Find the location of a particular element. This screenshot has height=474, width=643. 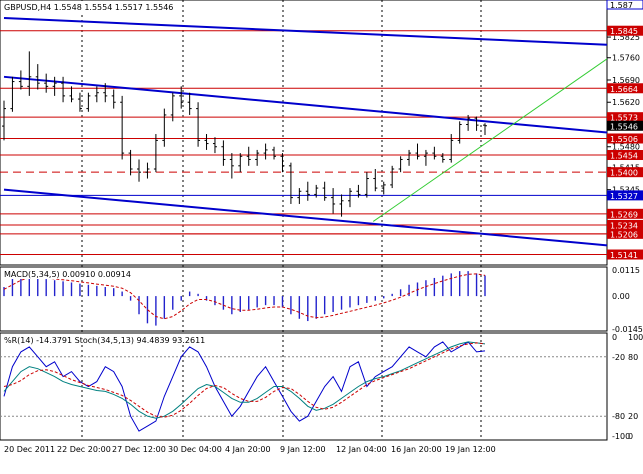

top-partial-box is located at coordinates (624, 5).